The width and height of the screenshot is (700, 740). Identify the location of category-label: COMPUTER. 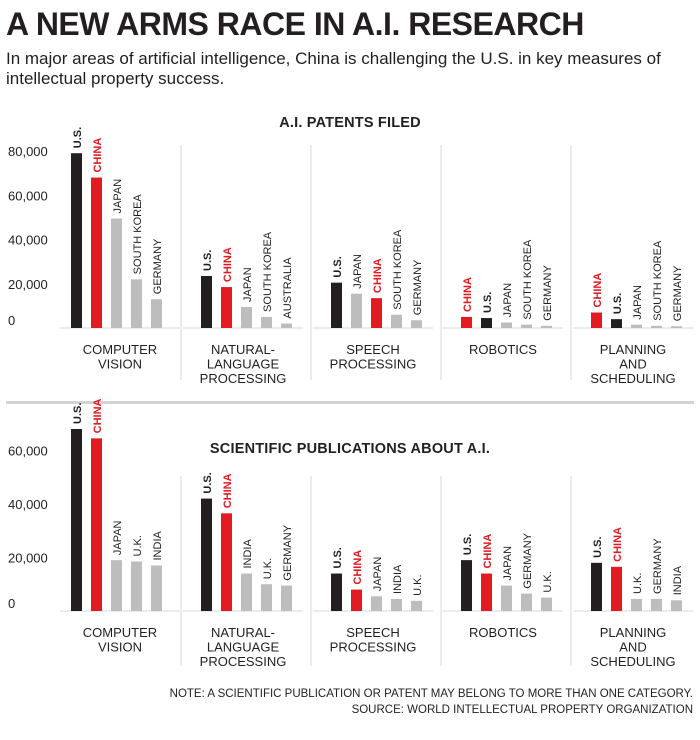
(120, 349).